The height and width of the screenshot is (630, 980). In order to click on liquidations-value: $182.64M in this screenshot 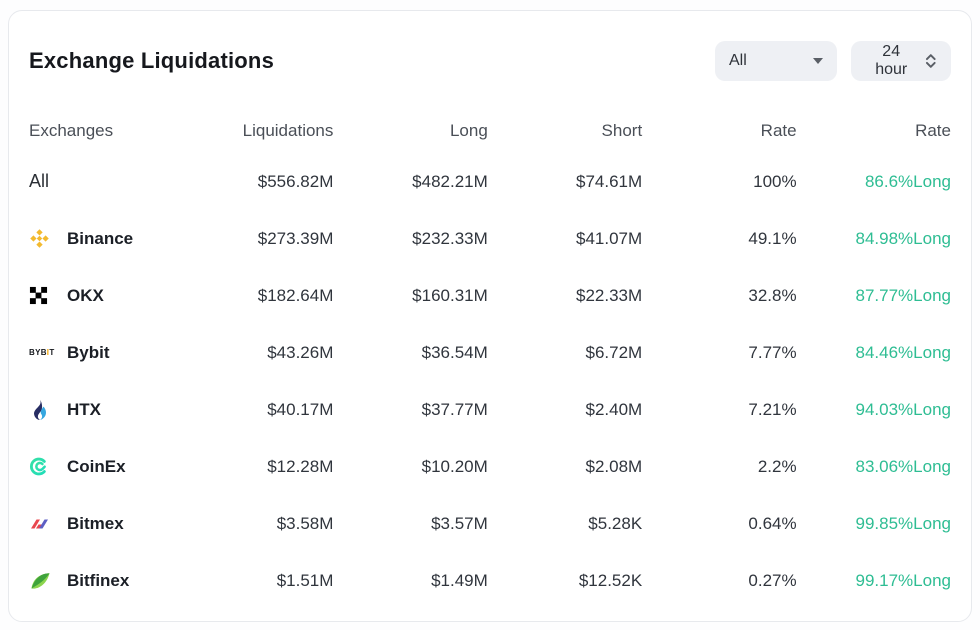, I will do `click(295, 295)`.